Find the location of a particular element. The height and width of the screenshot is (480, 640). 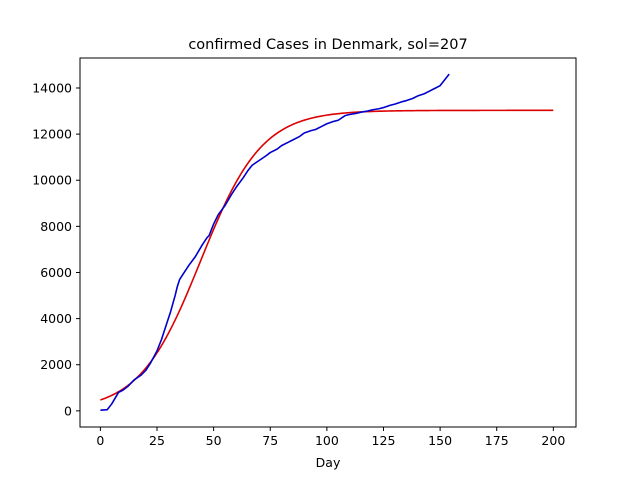

x-axis: 0 25 50 75 100 125 150 175 200 is located at coordinates (330, 437).